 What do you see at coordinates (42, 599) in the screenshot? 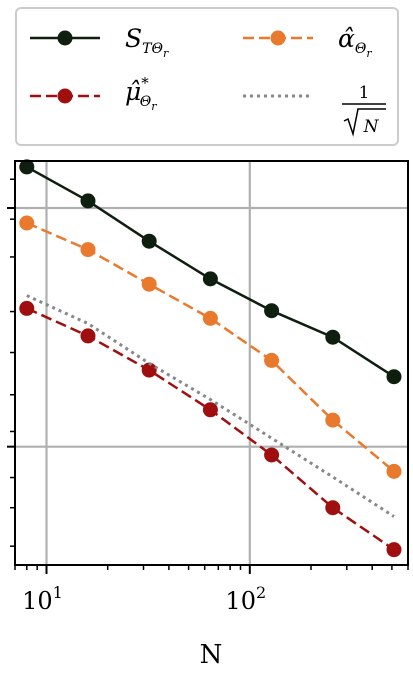
I see `x-tick-label: 10¹` at bounding box center [42, 599].